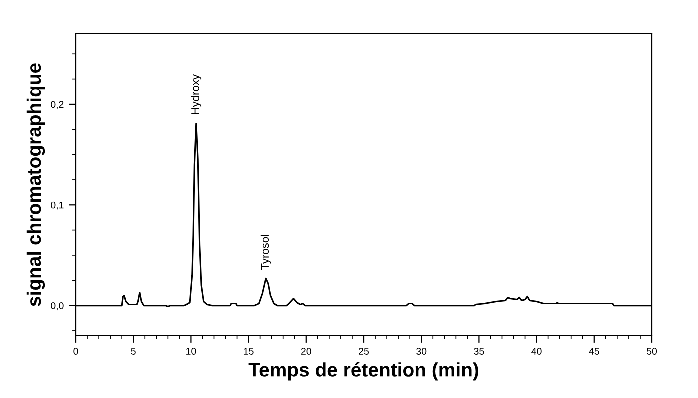  What do you see at coordinates (57, 206) in the screenshot?
I see `y-tick-label: 0,1` at bounding box center [57, 206].